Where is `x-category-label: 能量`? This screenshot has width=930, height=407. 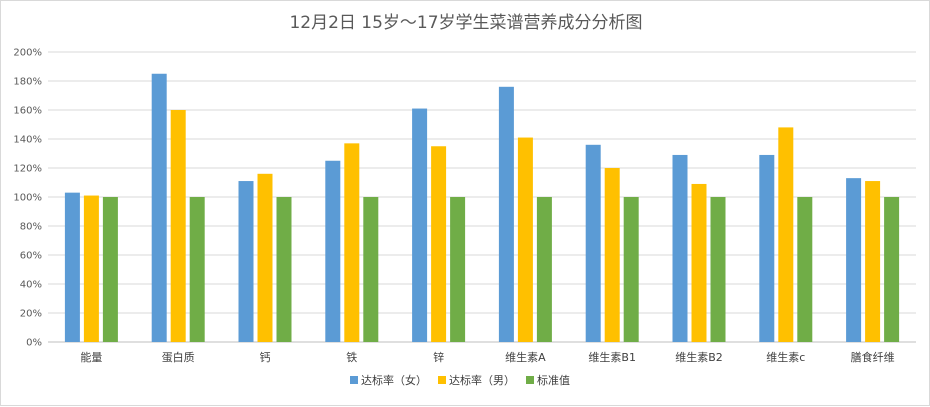 x-category-label: 能量 is located at coordinates (91, 357).